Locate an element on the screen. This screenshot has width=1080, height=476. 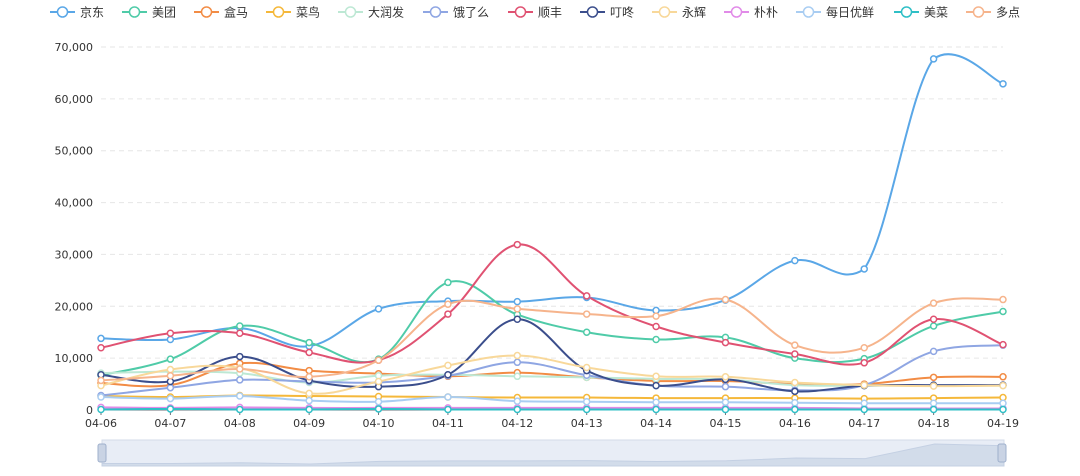
legend-item: 盒马 is located at coordinates (221, 12).